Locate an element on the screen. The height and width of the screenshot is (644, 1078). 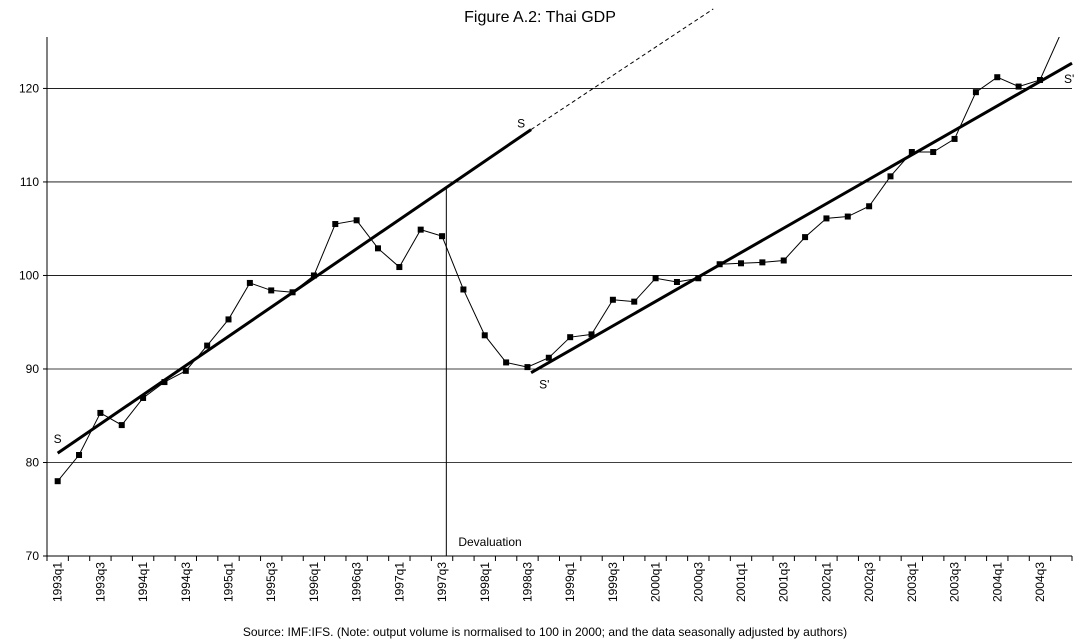
x-tick-label: 1993q3 is located at coordinates (100, 582).